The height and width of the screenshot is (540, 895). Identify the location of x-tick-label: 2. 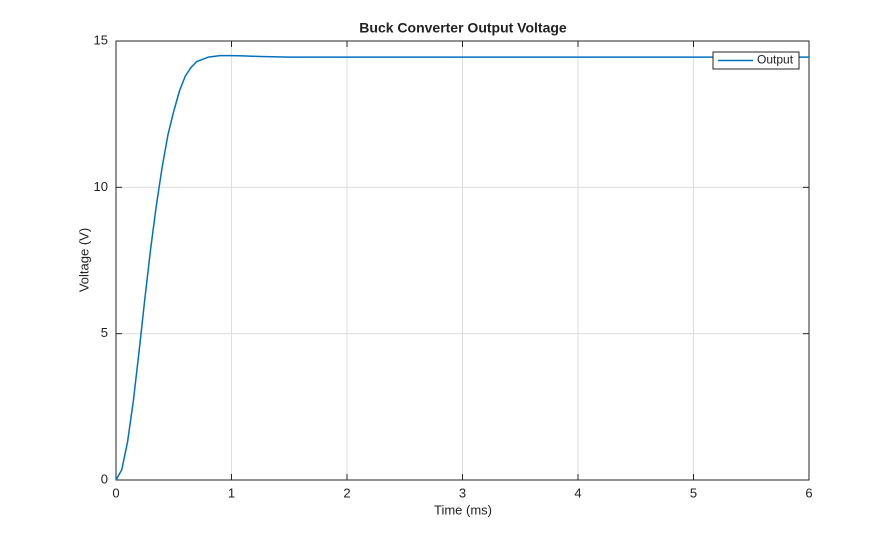
(346, 492).